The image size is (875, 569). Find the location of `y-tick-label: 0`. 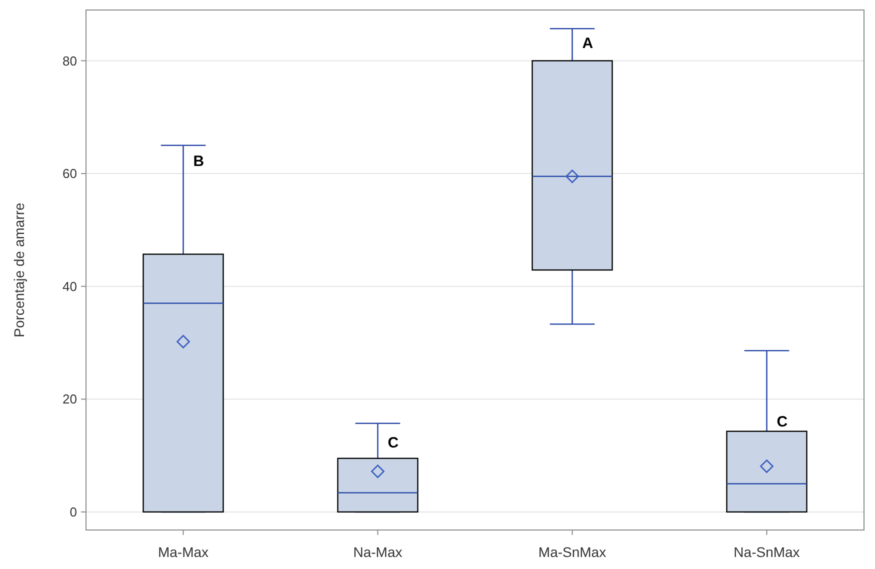

y-tick-label: 0 is located at coordinates (73, 512).